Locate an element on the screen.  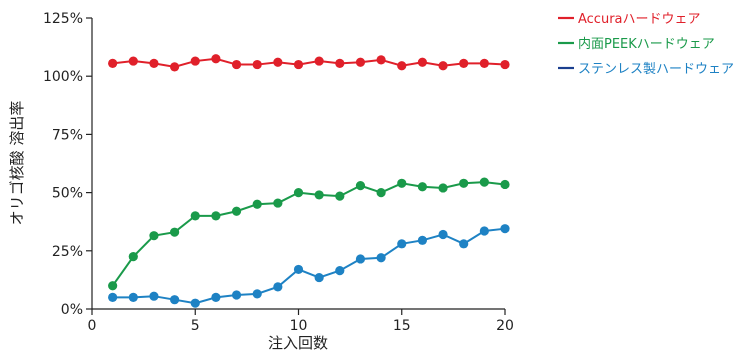
y-axis-title: オリゴ核酸 溶出率 is located at coordinates (17, 163).